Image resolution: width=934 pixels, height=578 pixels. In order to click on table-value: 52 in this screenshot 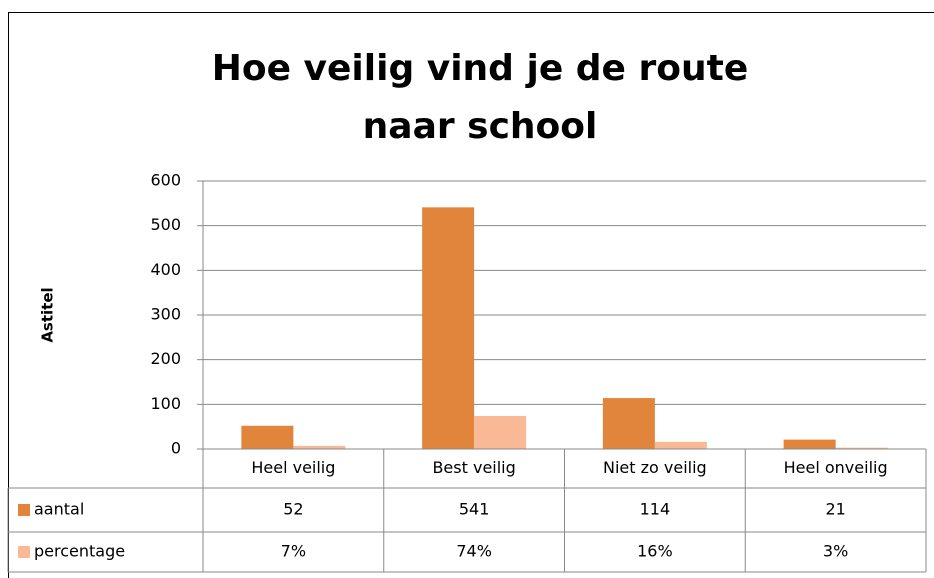, I will do `click(293, 509)`.